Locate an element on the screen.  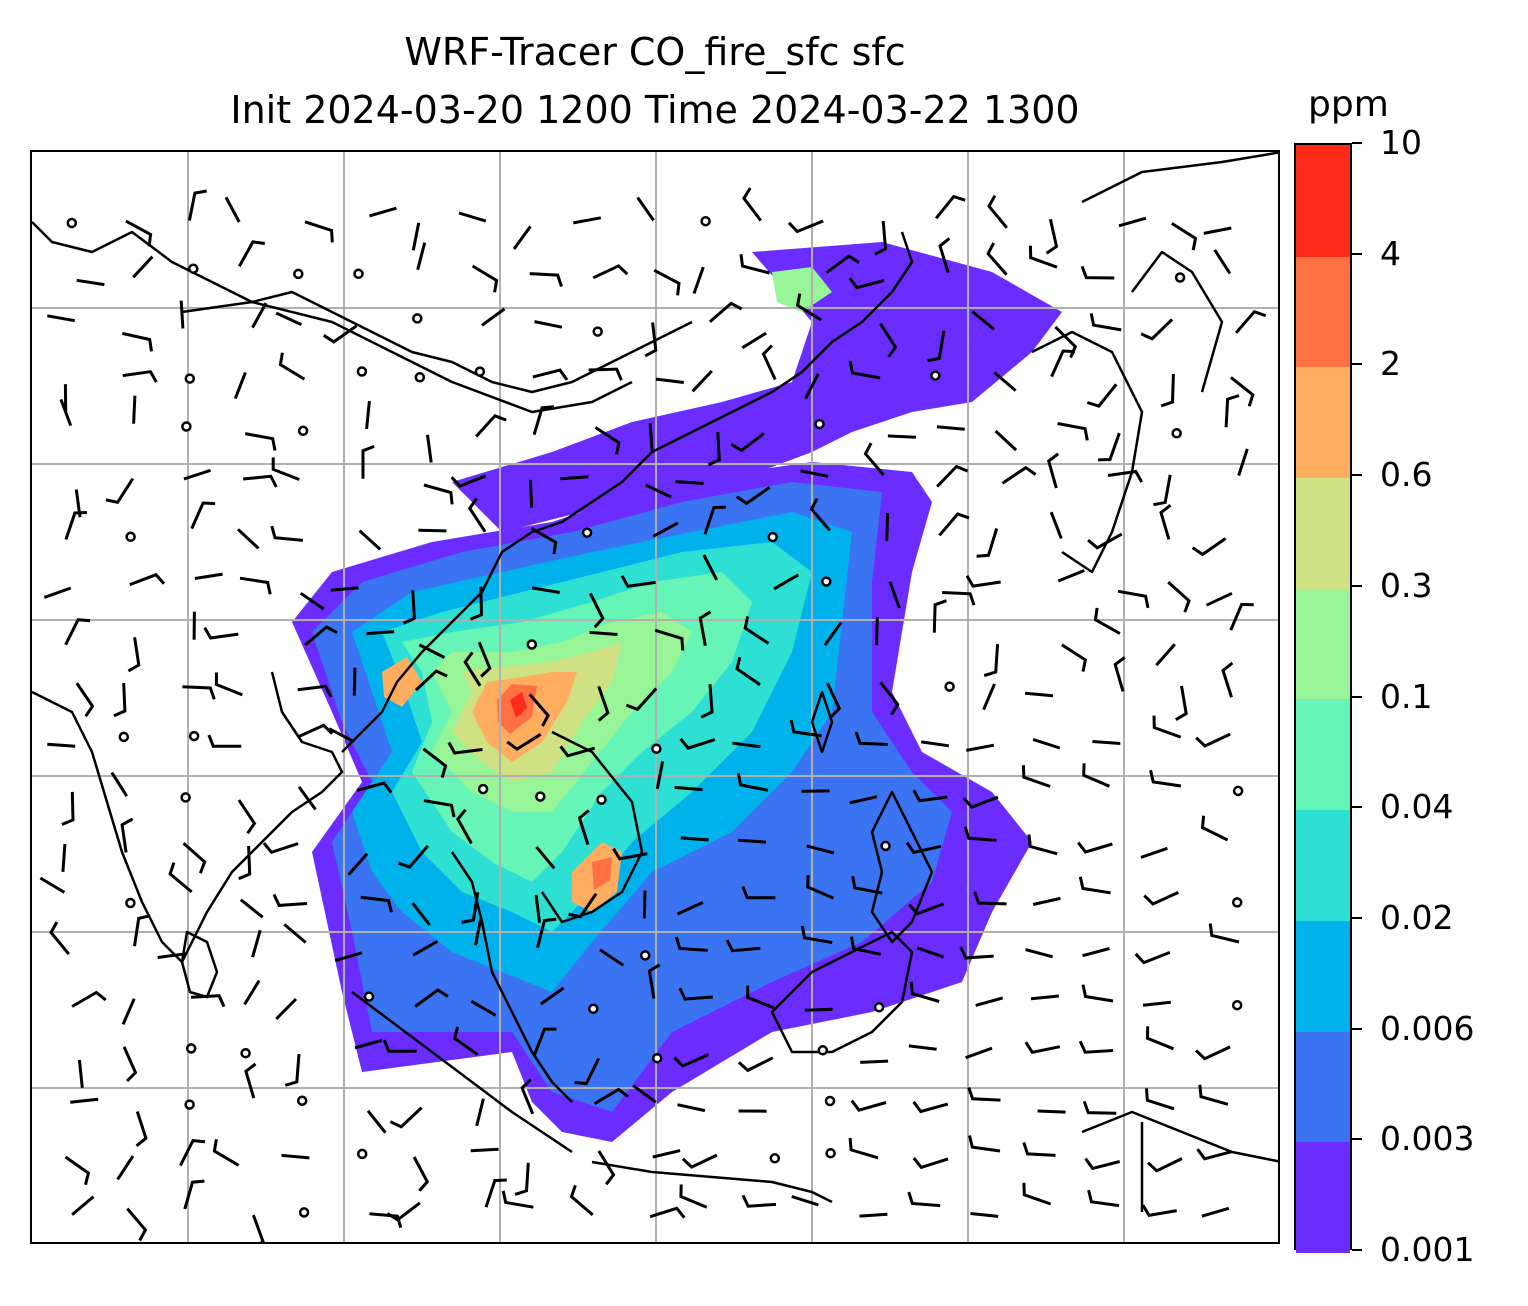
colorbar-tick-label: 2 is located at coordinates (1390, 364).